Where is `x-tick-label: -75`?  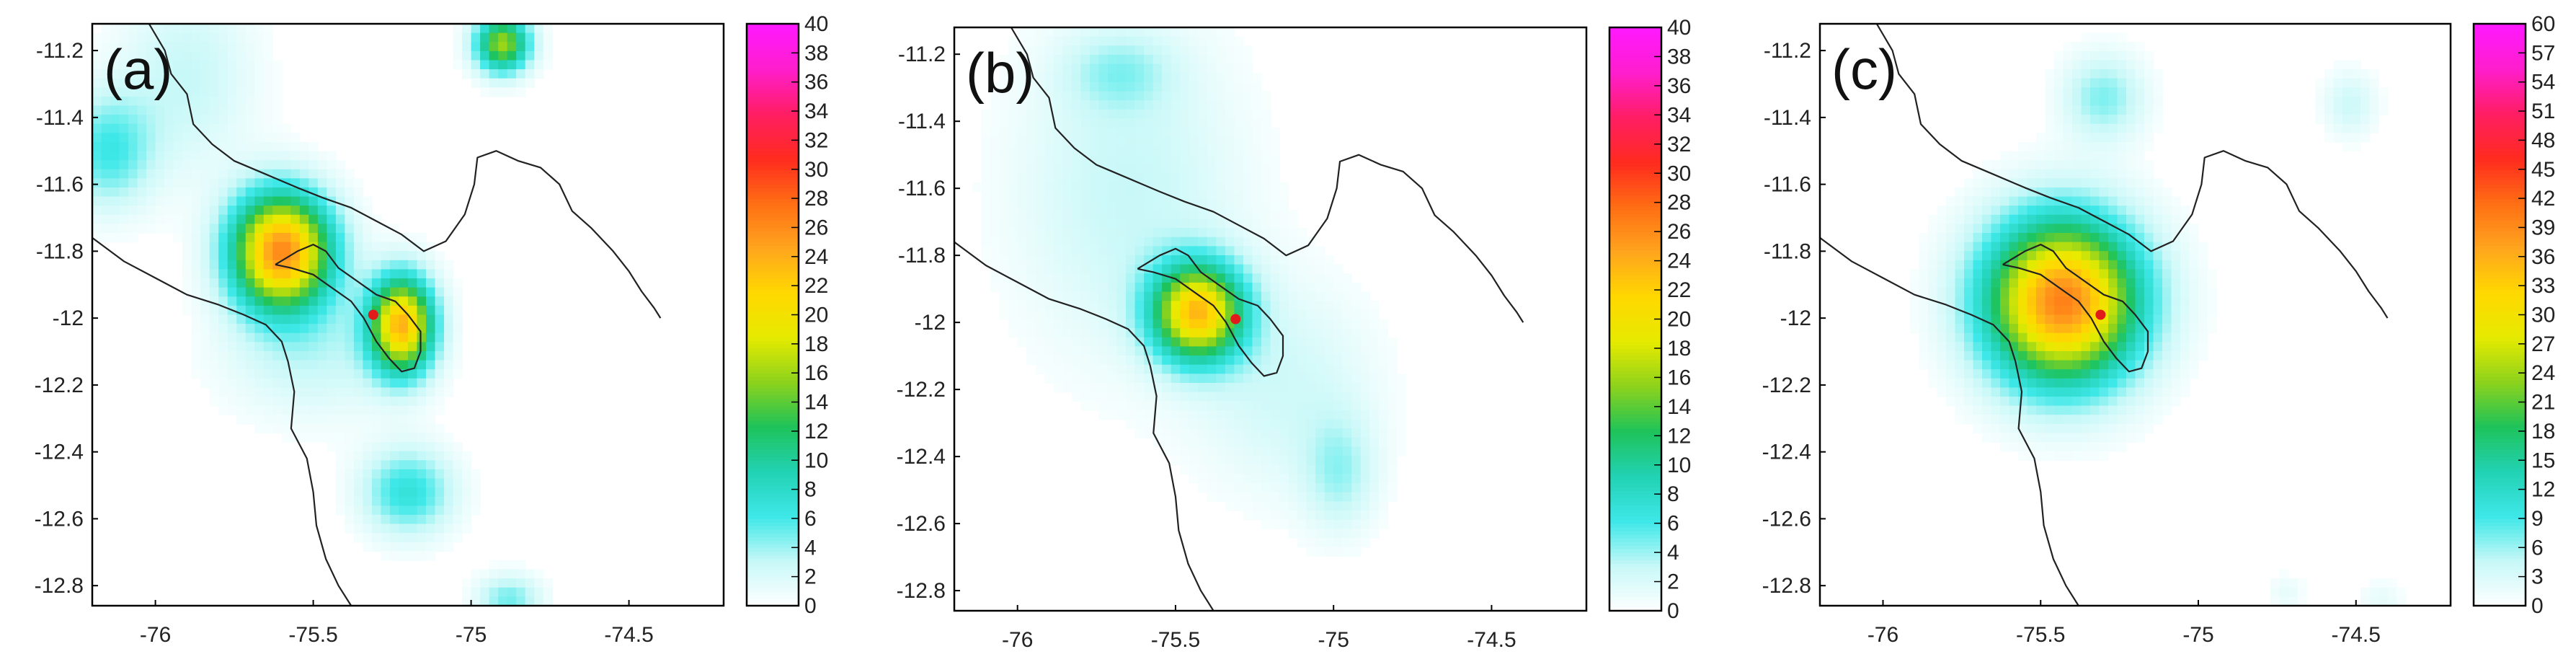
x-tick-label: -75 is located at coordinates (1333, 640).